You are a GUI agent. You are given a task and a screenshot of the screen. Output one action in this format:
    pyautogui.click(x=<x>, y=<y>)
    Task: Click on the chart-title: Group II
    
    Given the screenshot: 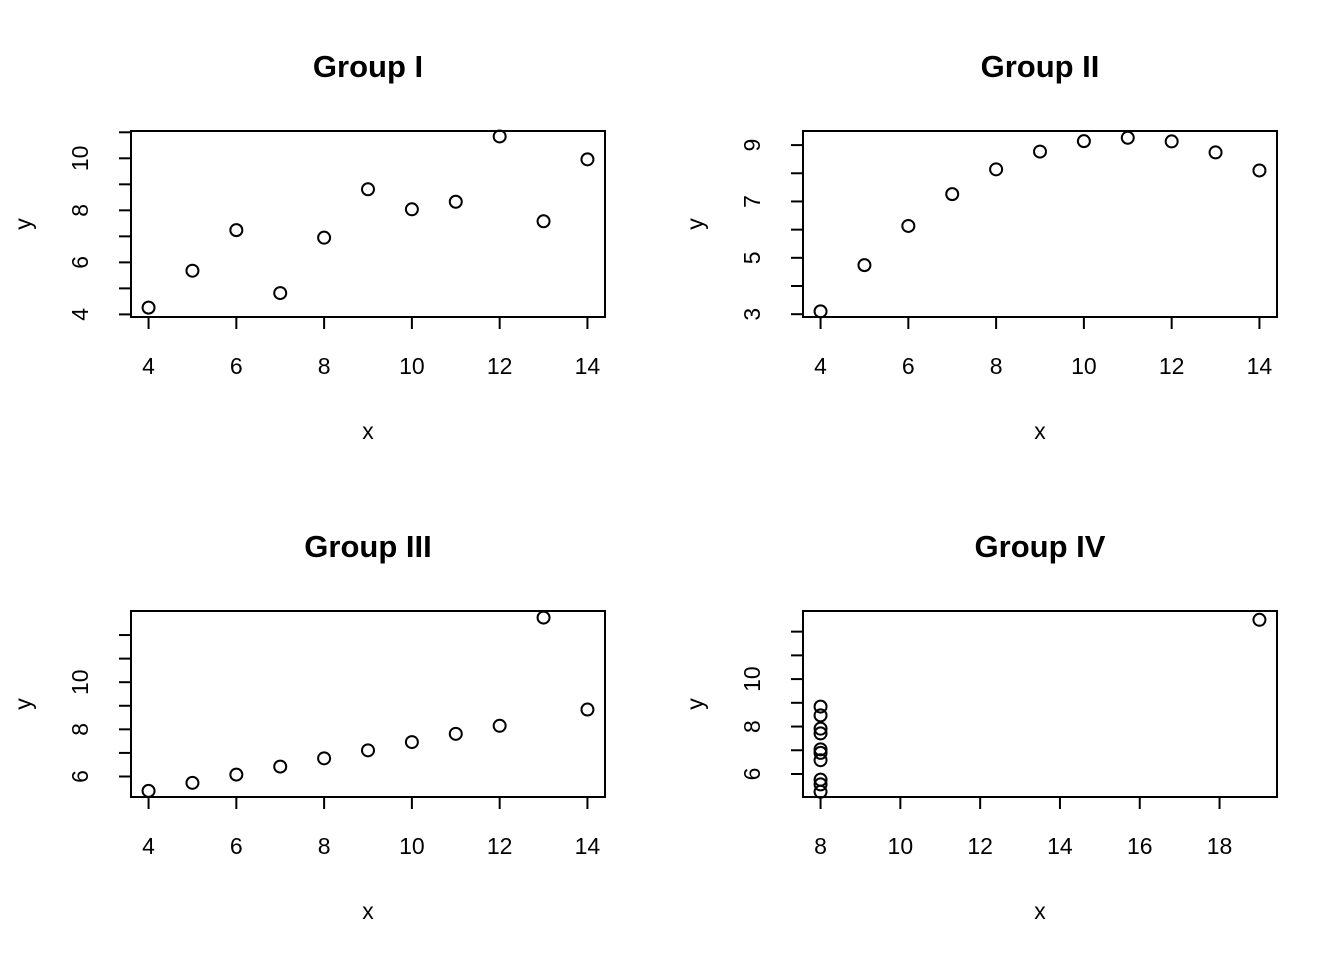 What is the action you would take?
    pyautogui.click(x=1040, y=66)
    